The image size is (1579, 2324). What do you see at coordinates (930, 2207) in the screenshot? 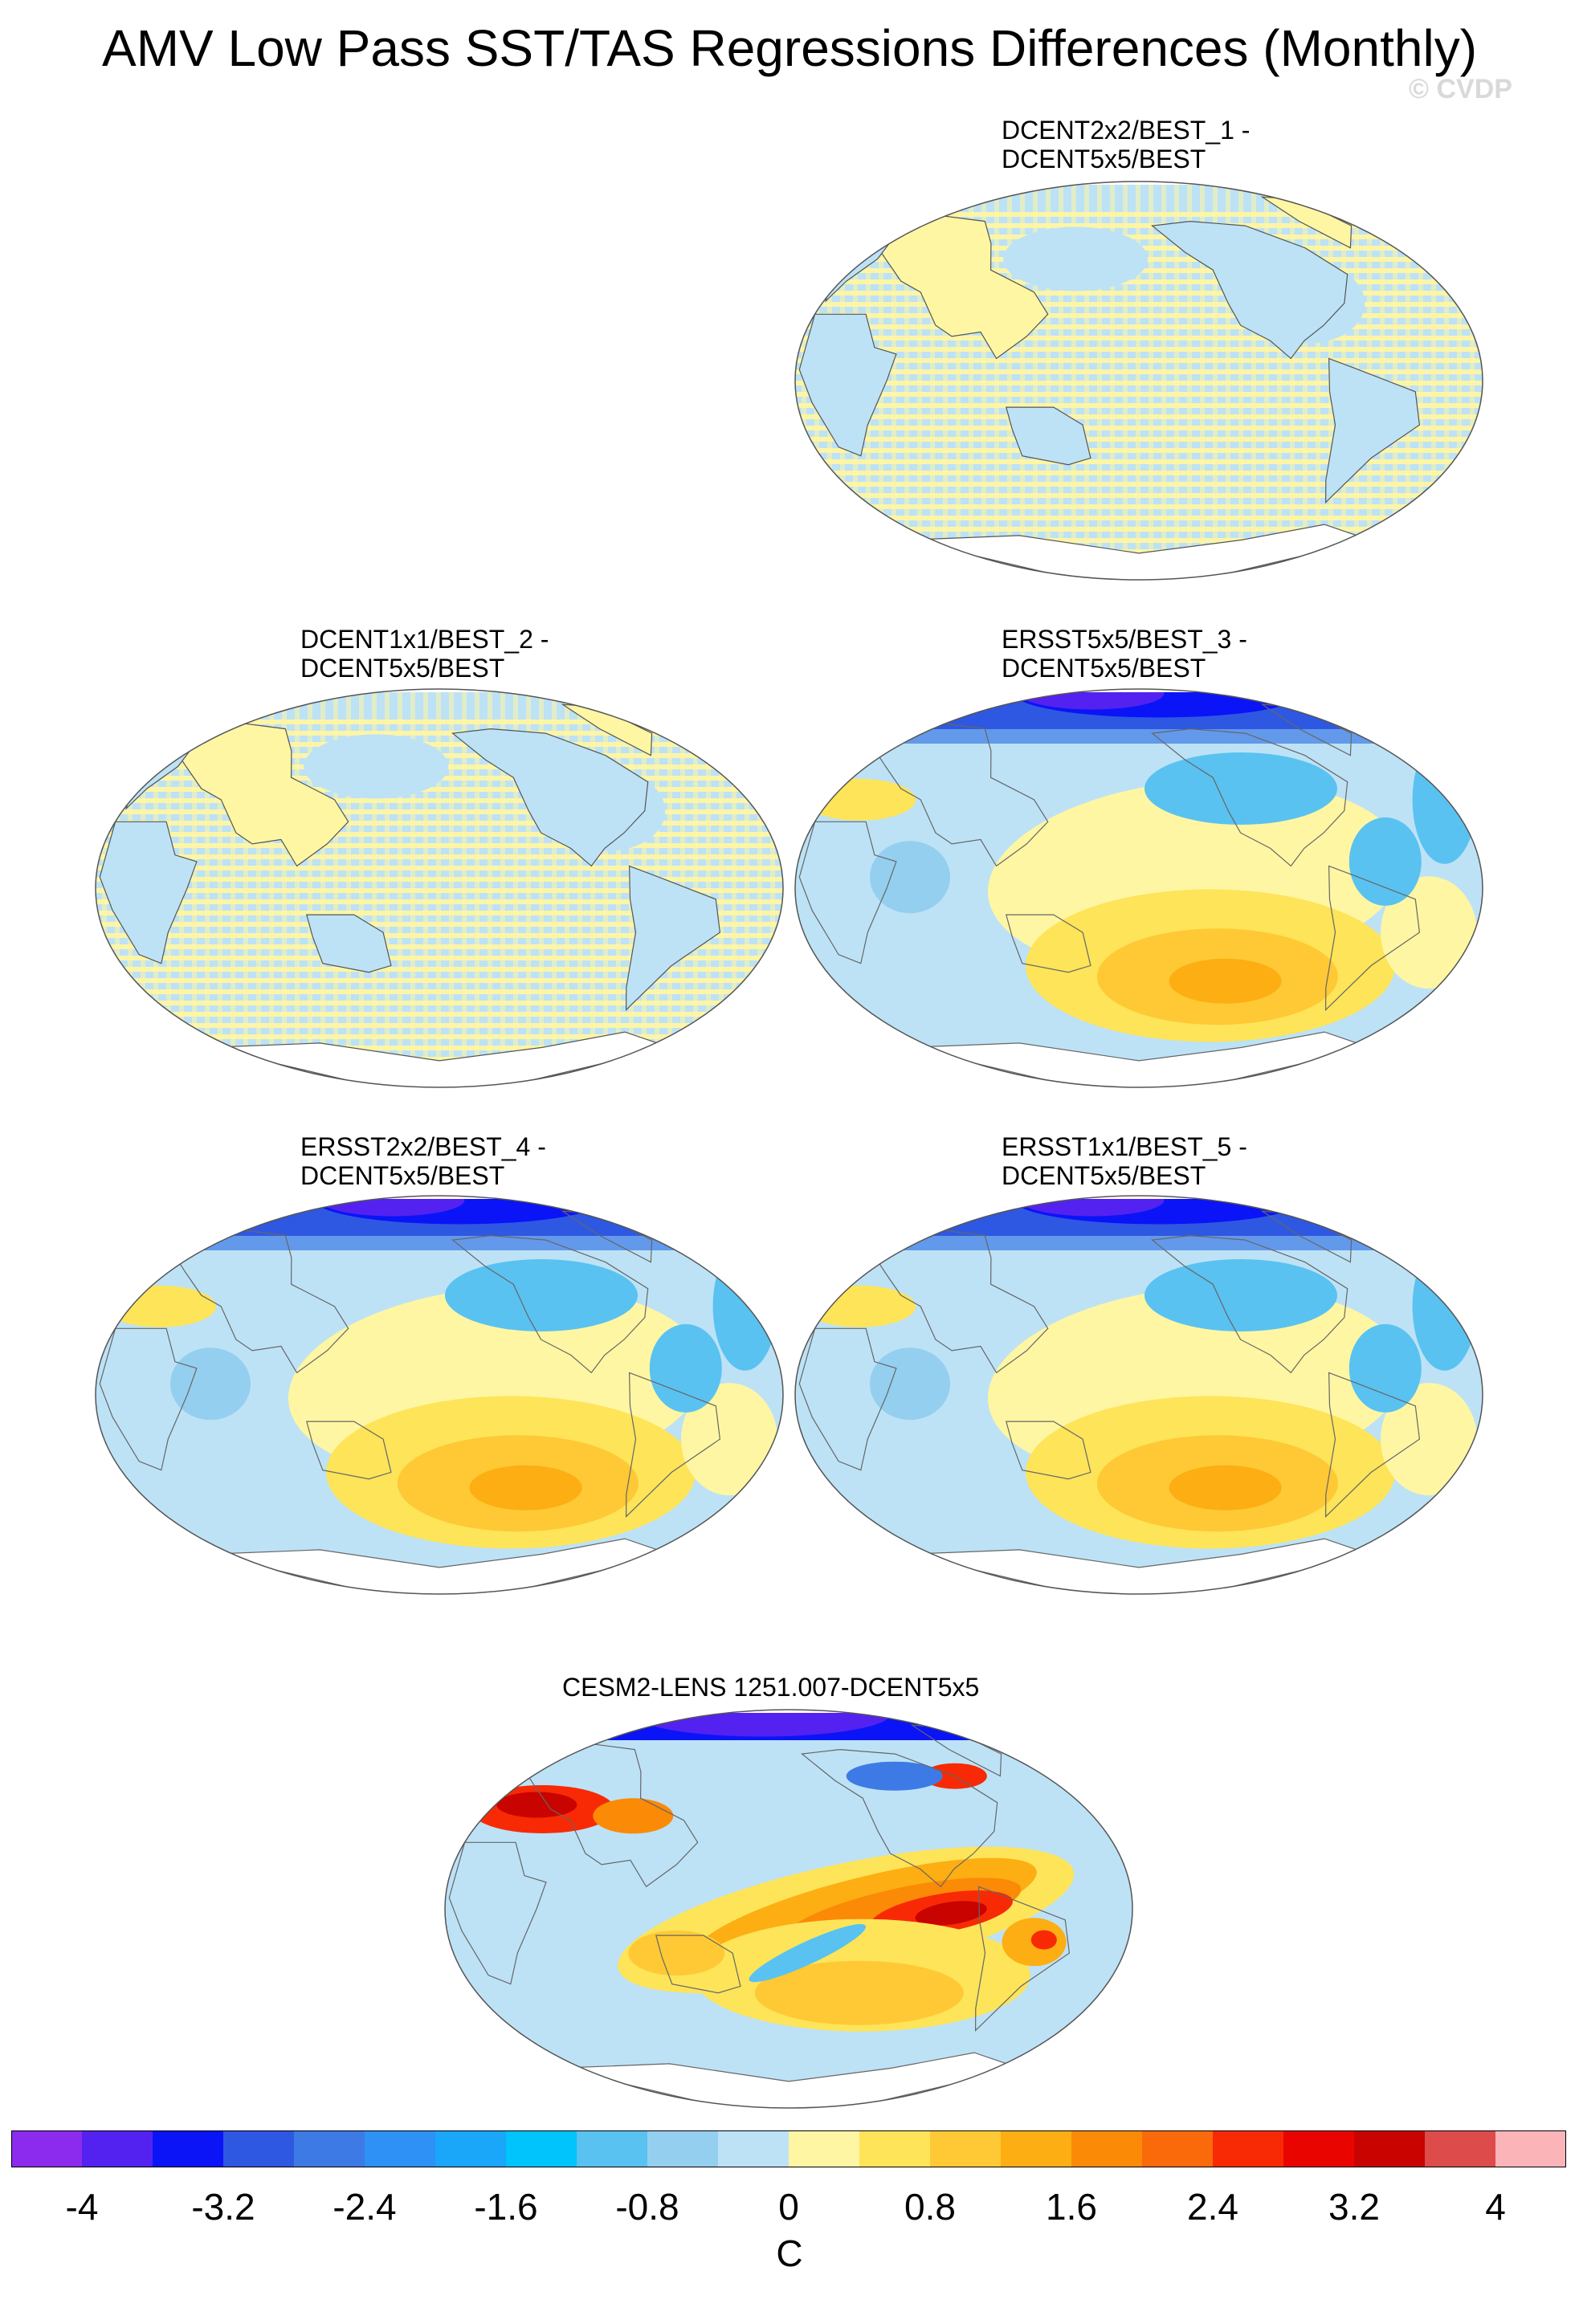
I see `colorbar-tick-label: 0.8` at bounding box center [930, 2207].